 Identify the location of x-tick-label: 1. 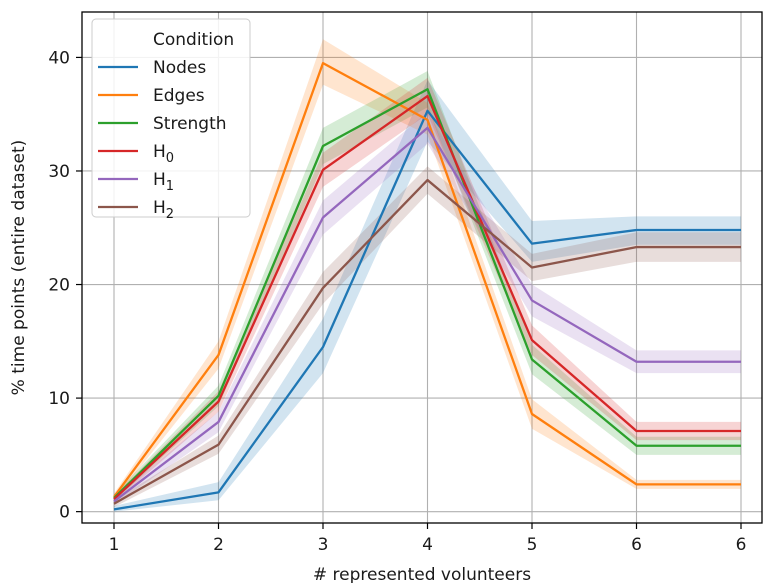
(114, 545).